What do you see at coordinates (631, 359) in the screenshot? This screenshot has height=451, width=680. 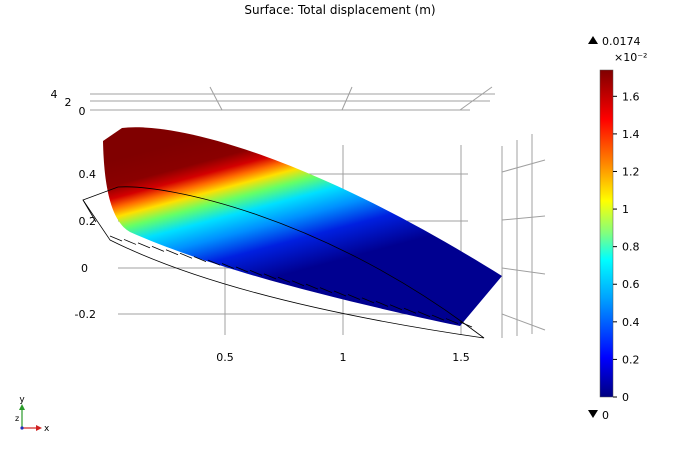 I see `colorbar-tick-label: 0.2` at bounding box center [631, 359].